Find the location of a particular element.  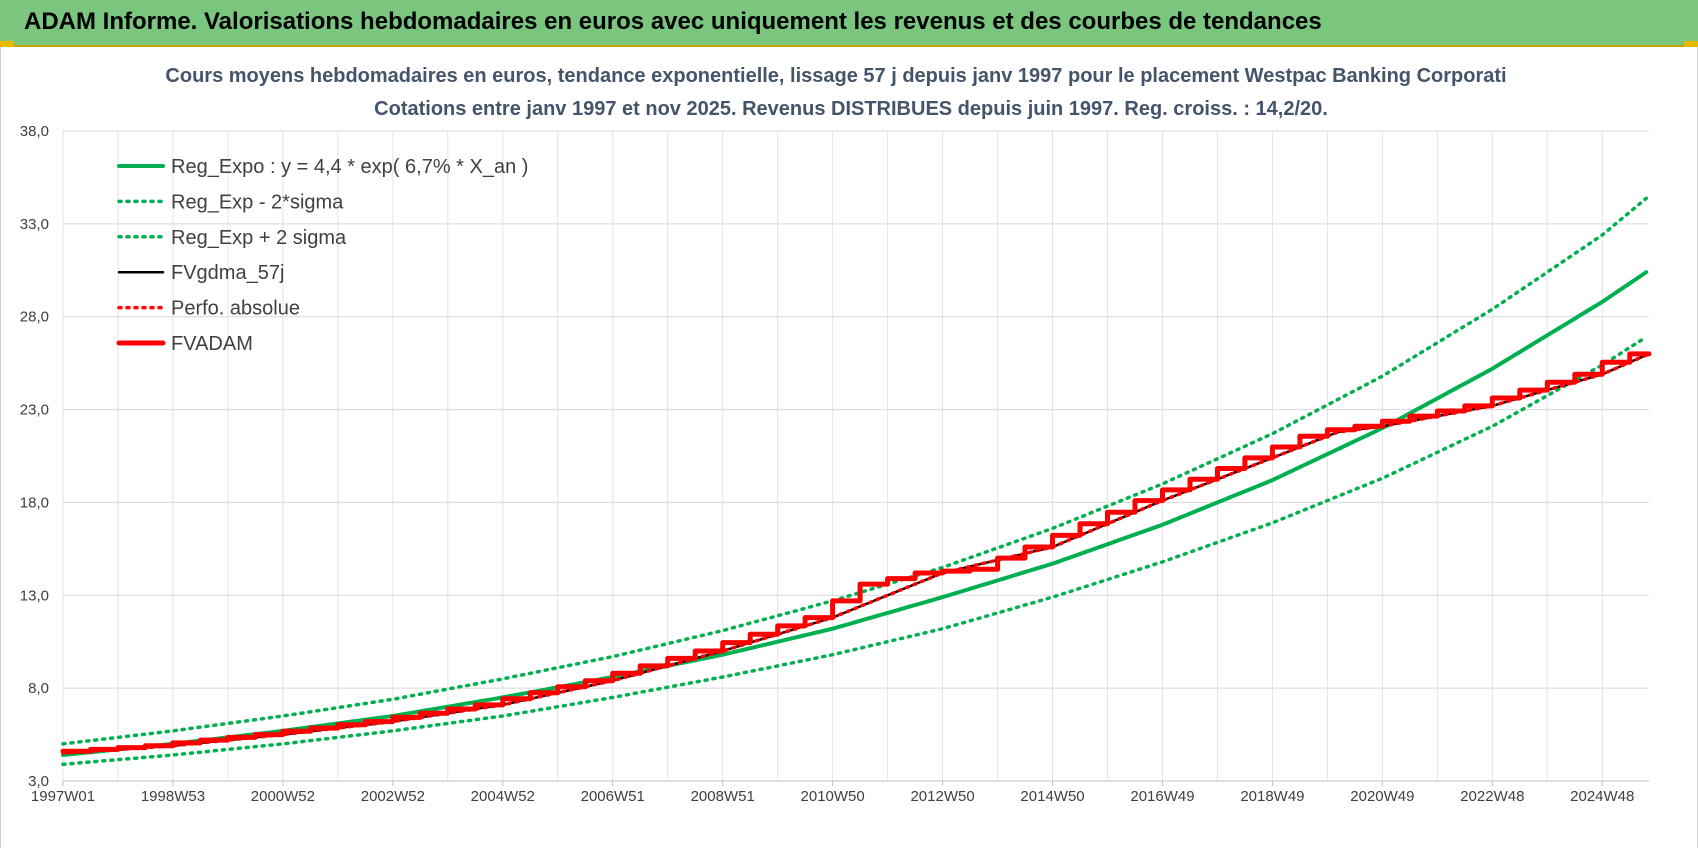

x-tick-label: 2022W48 is located at coordinates (1492, 796).